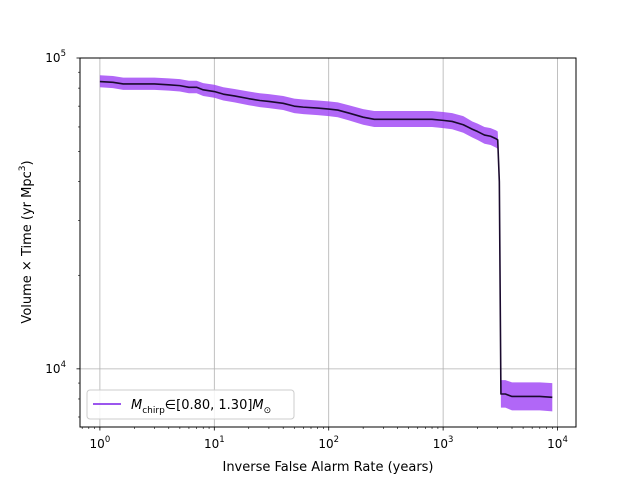 This screenshot has width=640, height=484. Describe the element at coordinates (564, 440) in the screenshot. I see `x-tick-label-exp: 4` at that location.